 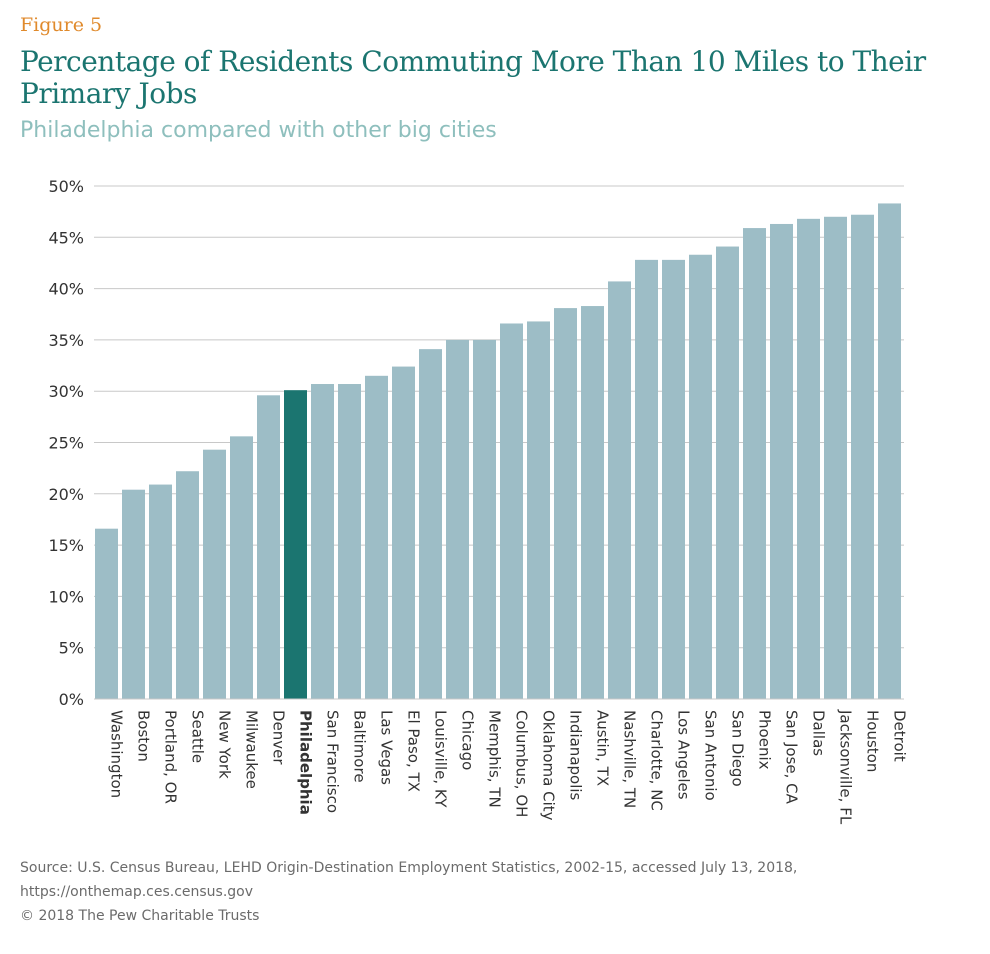 What do you see at coordinates (66, 494) in the screenshot?
I see `y-tick-label: 20%` at bounding box center [66, 494].